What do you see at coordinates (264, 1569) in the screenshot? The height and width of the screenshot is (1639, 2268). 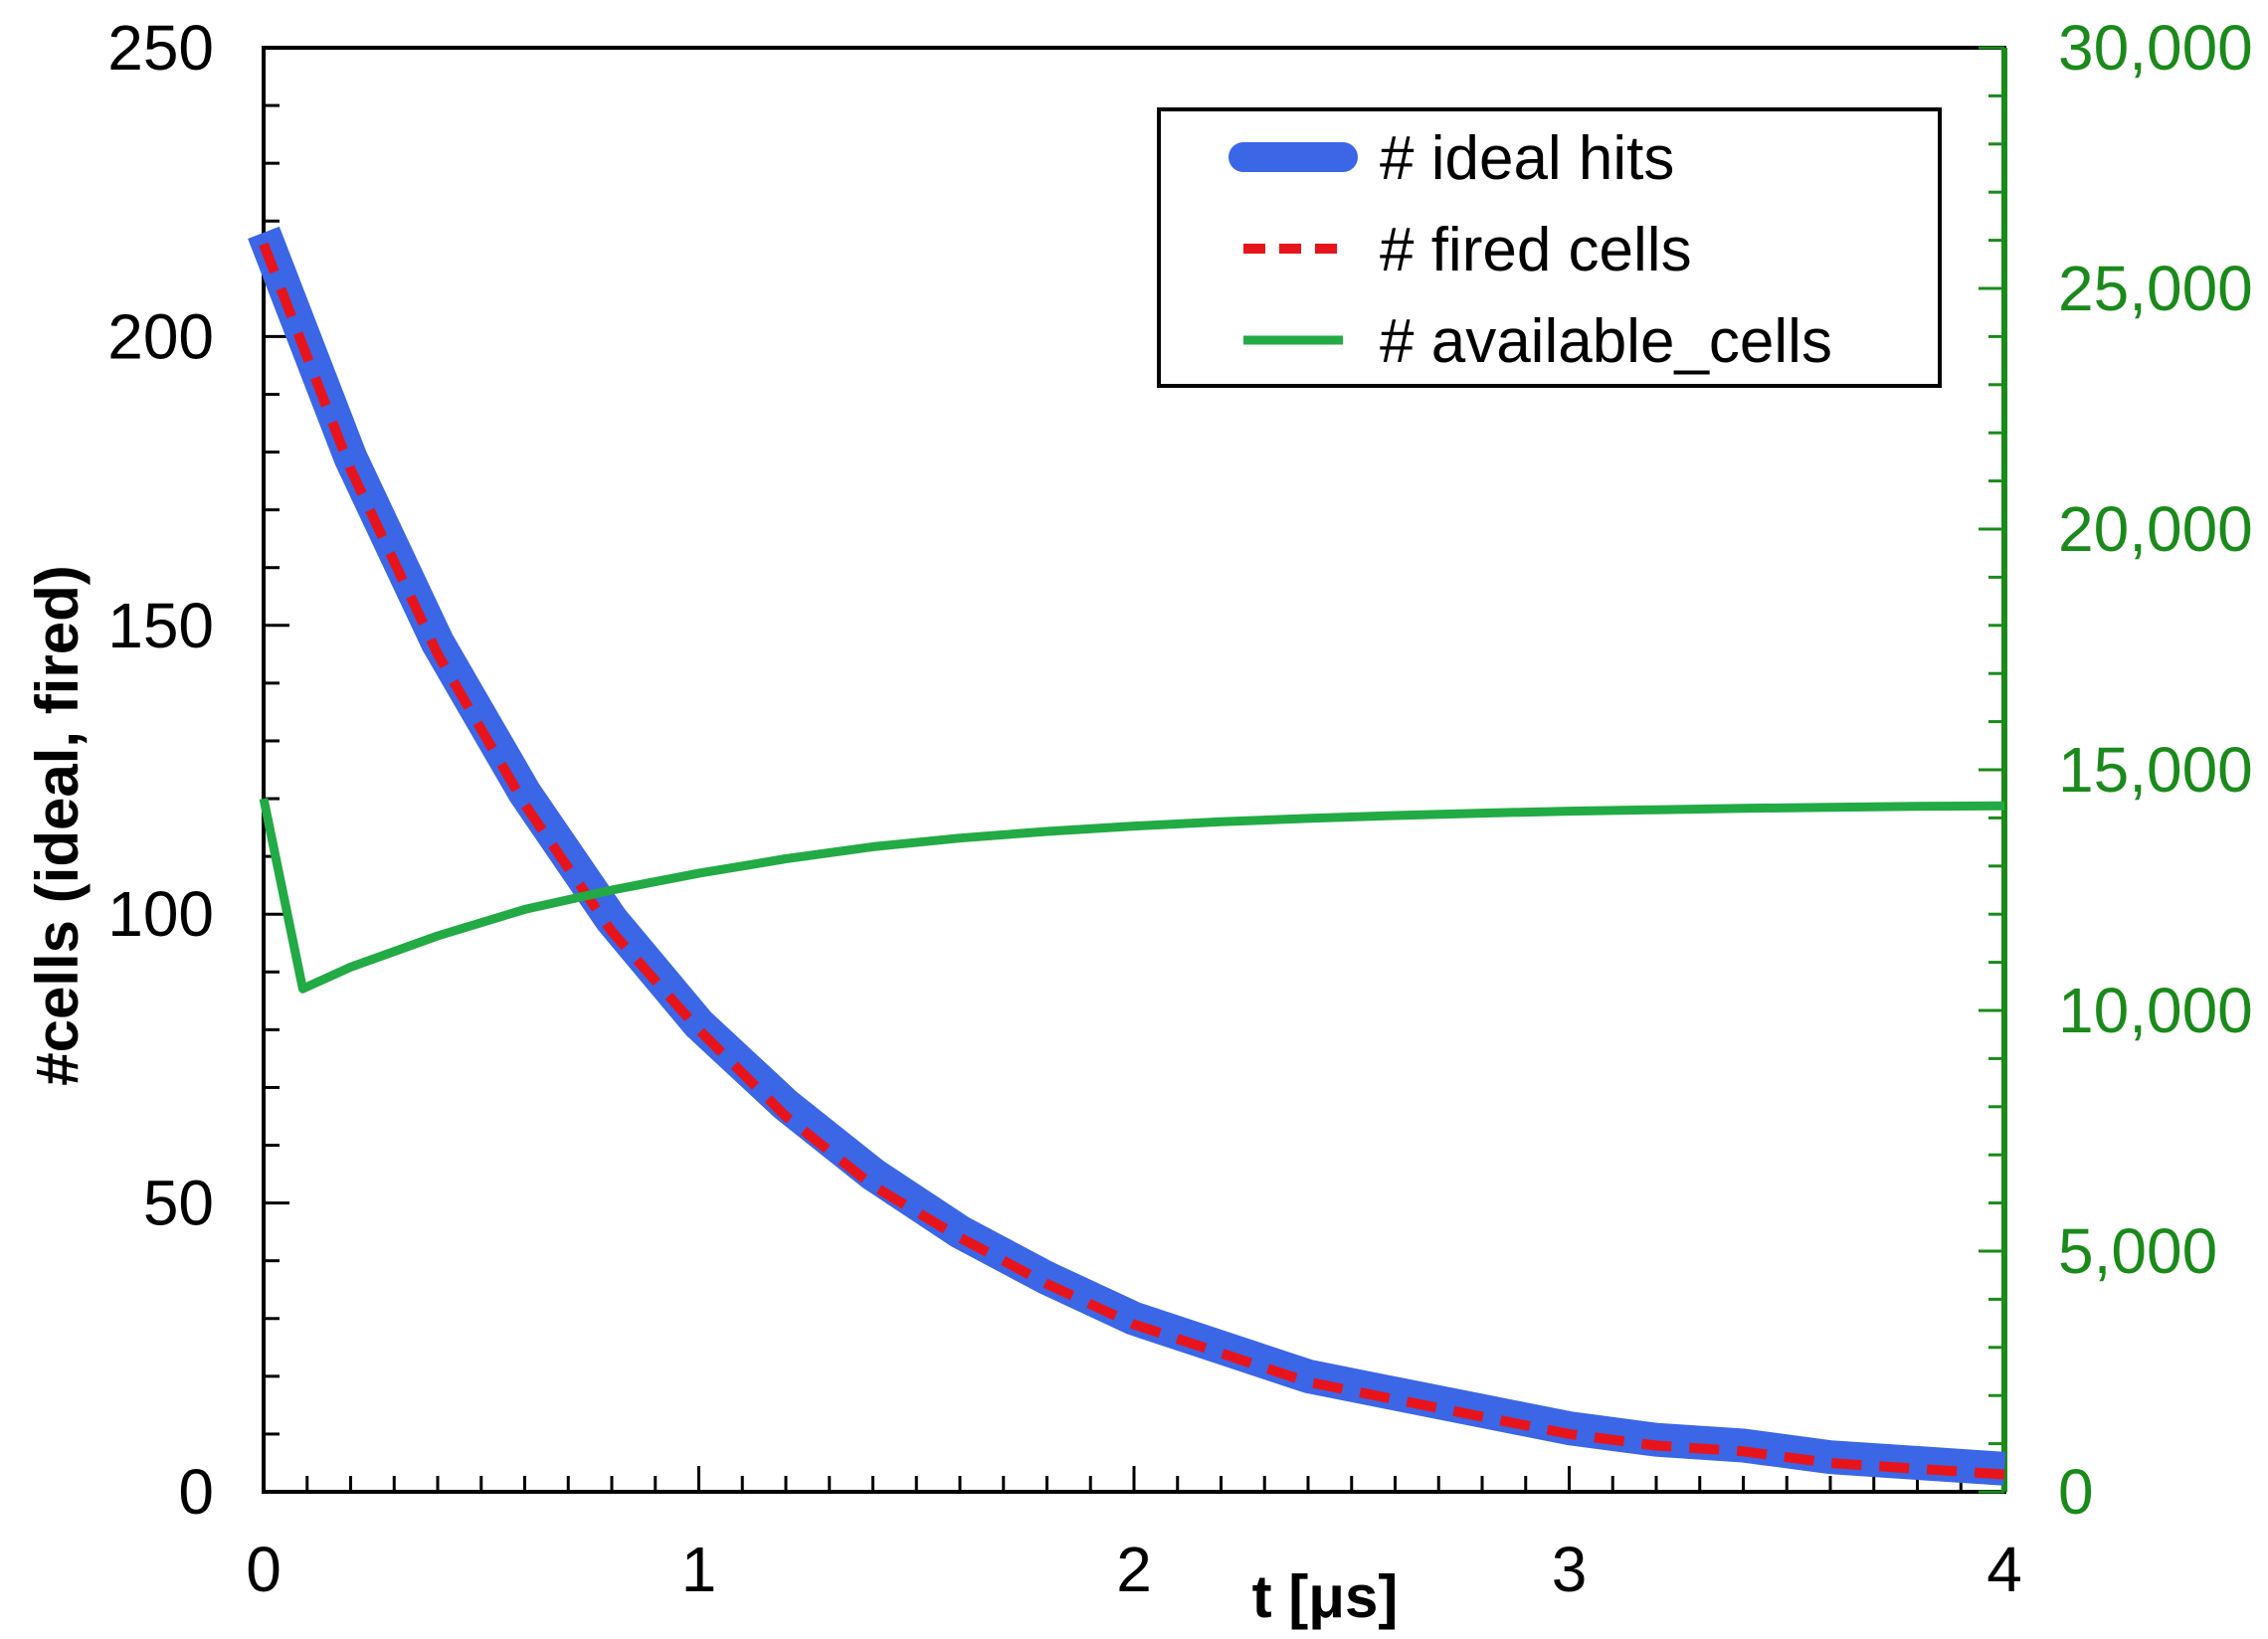 I see `x-tick-label: 0` at bounding box center [264, 1569].